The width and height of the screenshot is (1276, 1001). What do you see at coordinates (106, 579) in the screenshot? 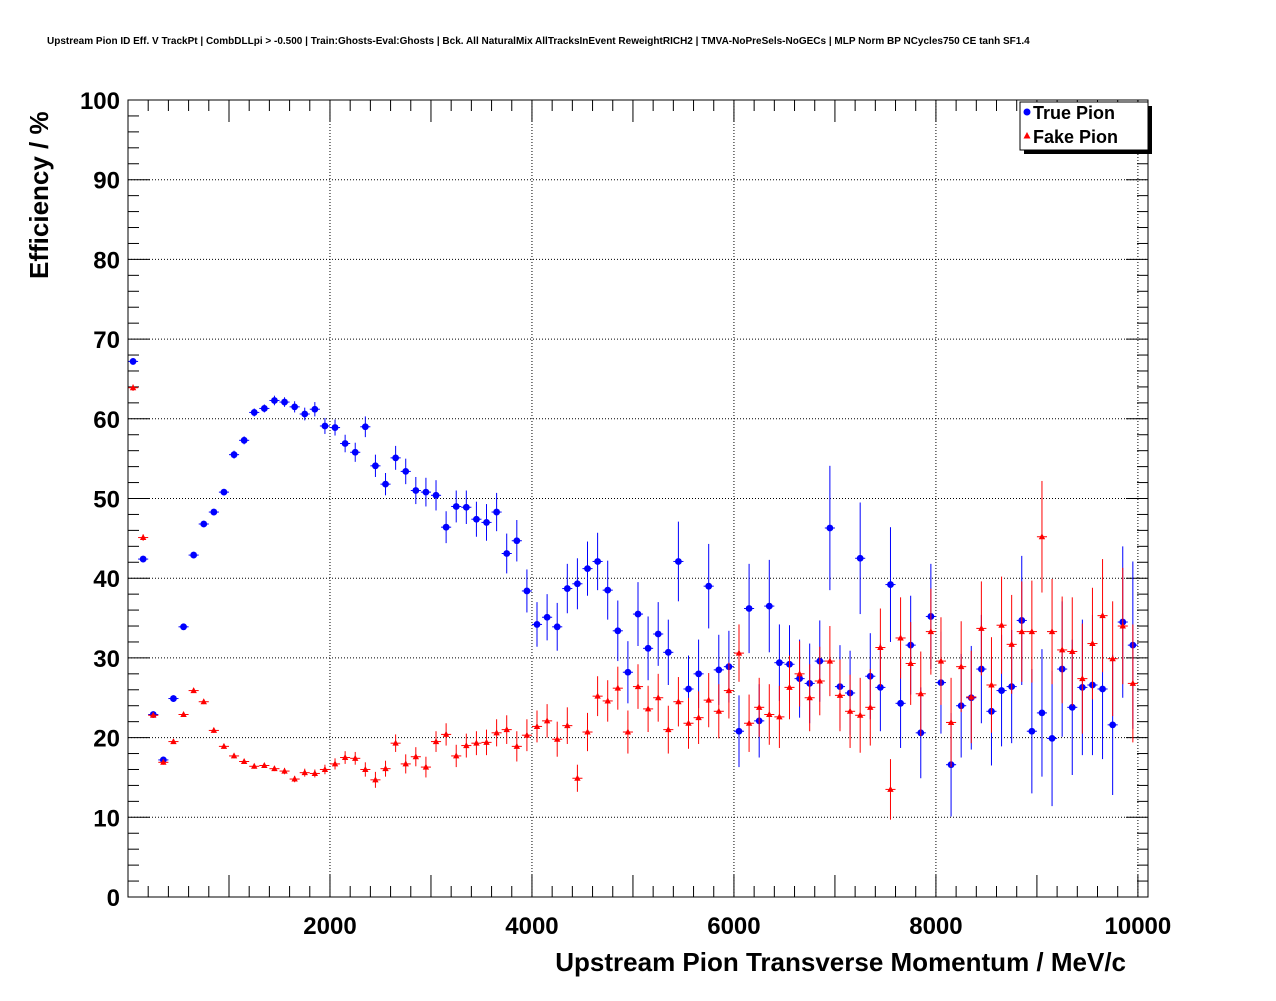
I see `y-tick-label: 40` at bounding box center [106, 579].